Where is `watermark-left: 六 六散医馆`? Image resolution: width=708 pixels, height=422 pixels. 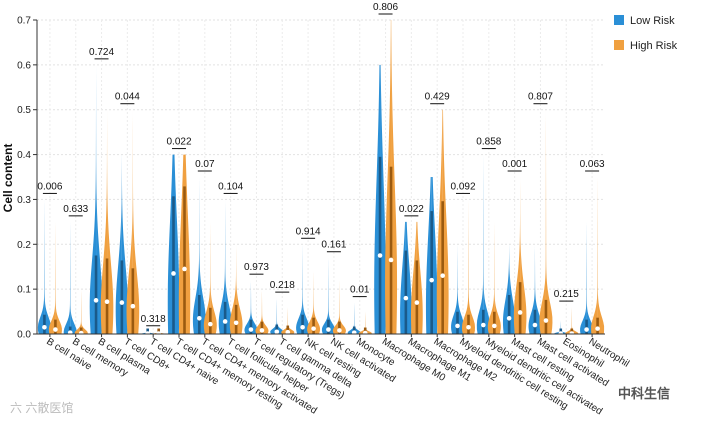 watermark-left: 六 六散医馆 is located at coordinates (41, 407).